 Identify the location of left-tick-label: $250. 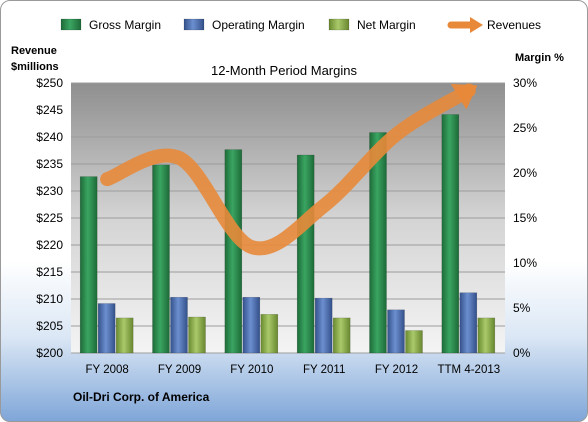
(49, 83).